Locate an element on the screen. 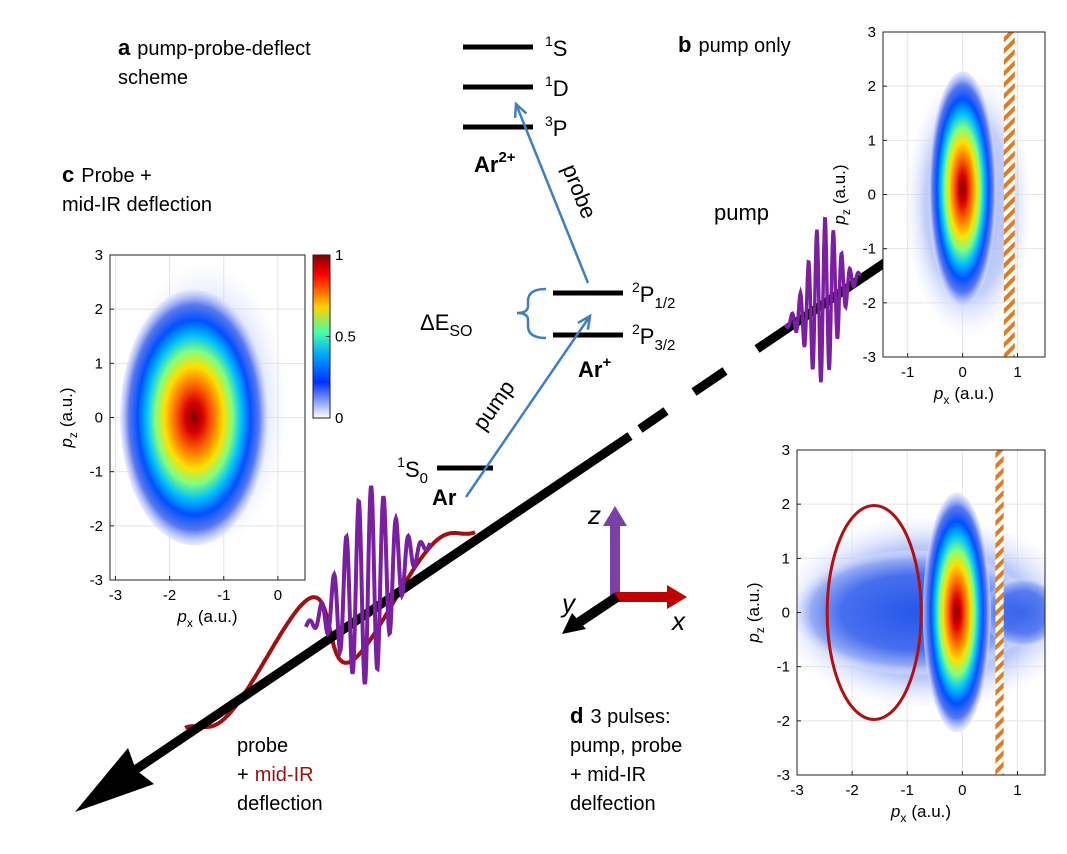 The width and height of the screenshot is (1067, 854). text-part: P is located at coordinates (647, 336).